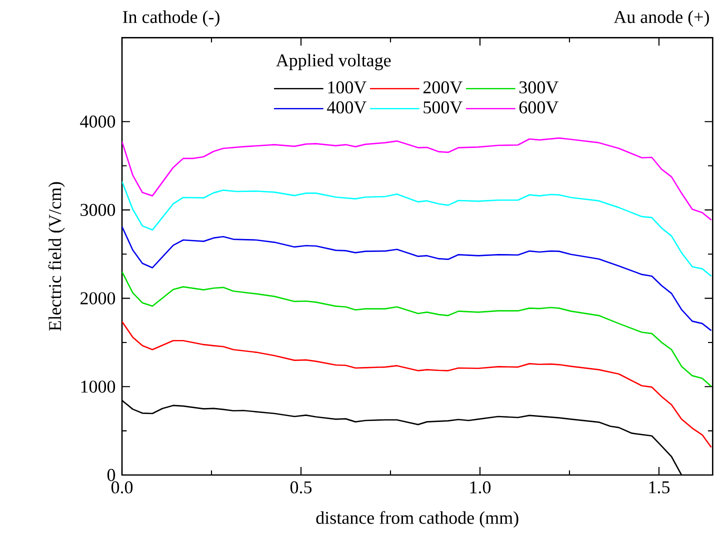  Describe the element at coordinates (417, 519) in the screenshot. I see `x-axis-title: distance from cathode (mm)` at that location.